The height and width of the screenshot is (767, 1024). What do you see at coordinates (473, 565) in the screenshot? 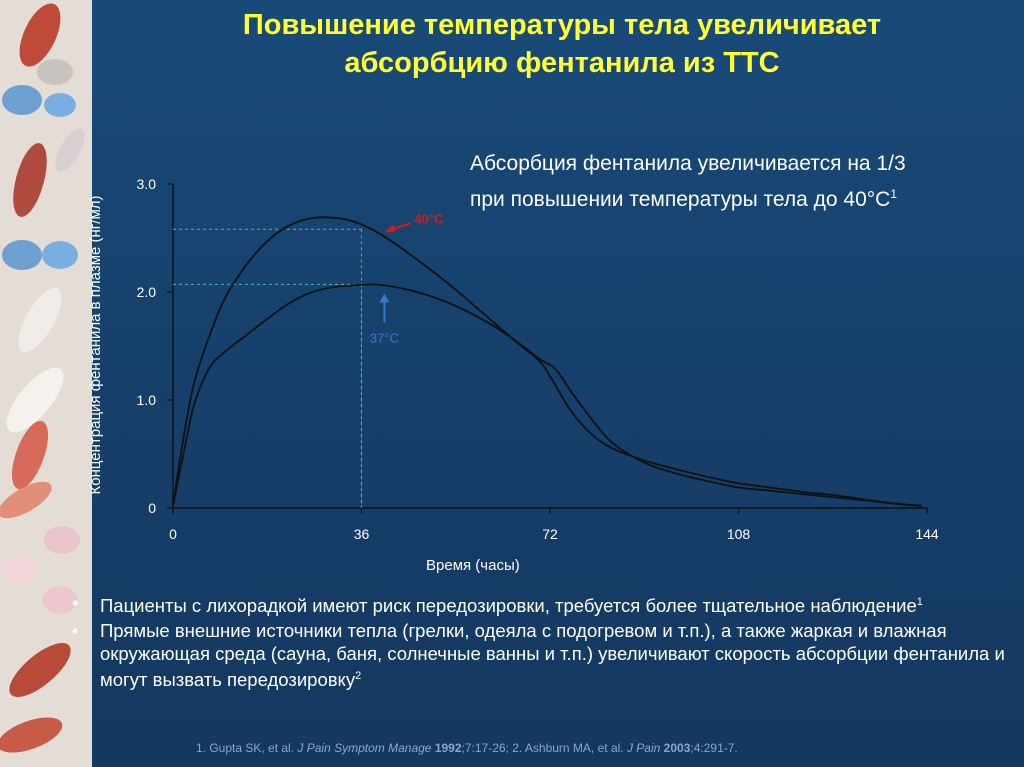
I see `x-axis-label: Время (часы)` at bounding box center [473, 565].